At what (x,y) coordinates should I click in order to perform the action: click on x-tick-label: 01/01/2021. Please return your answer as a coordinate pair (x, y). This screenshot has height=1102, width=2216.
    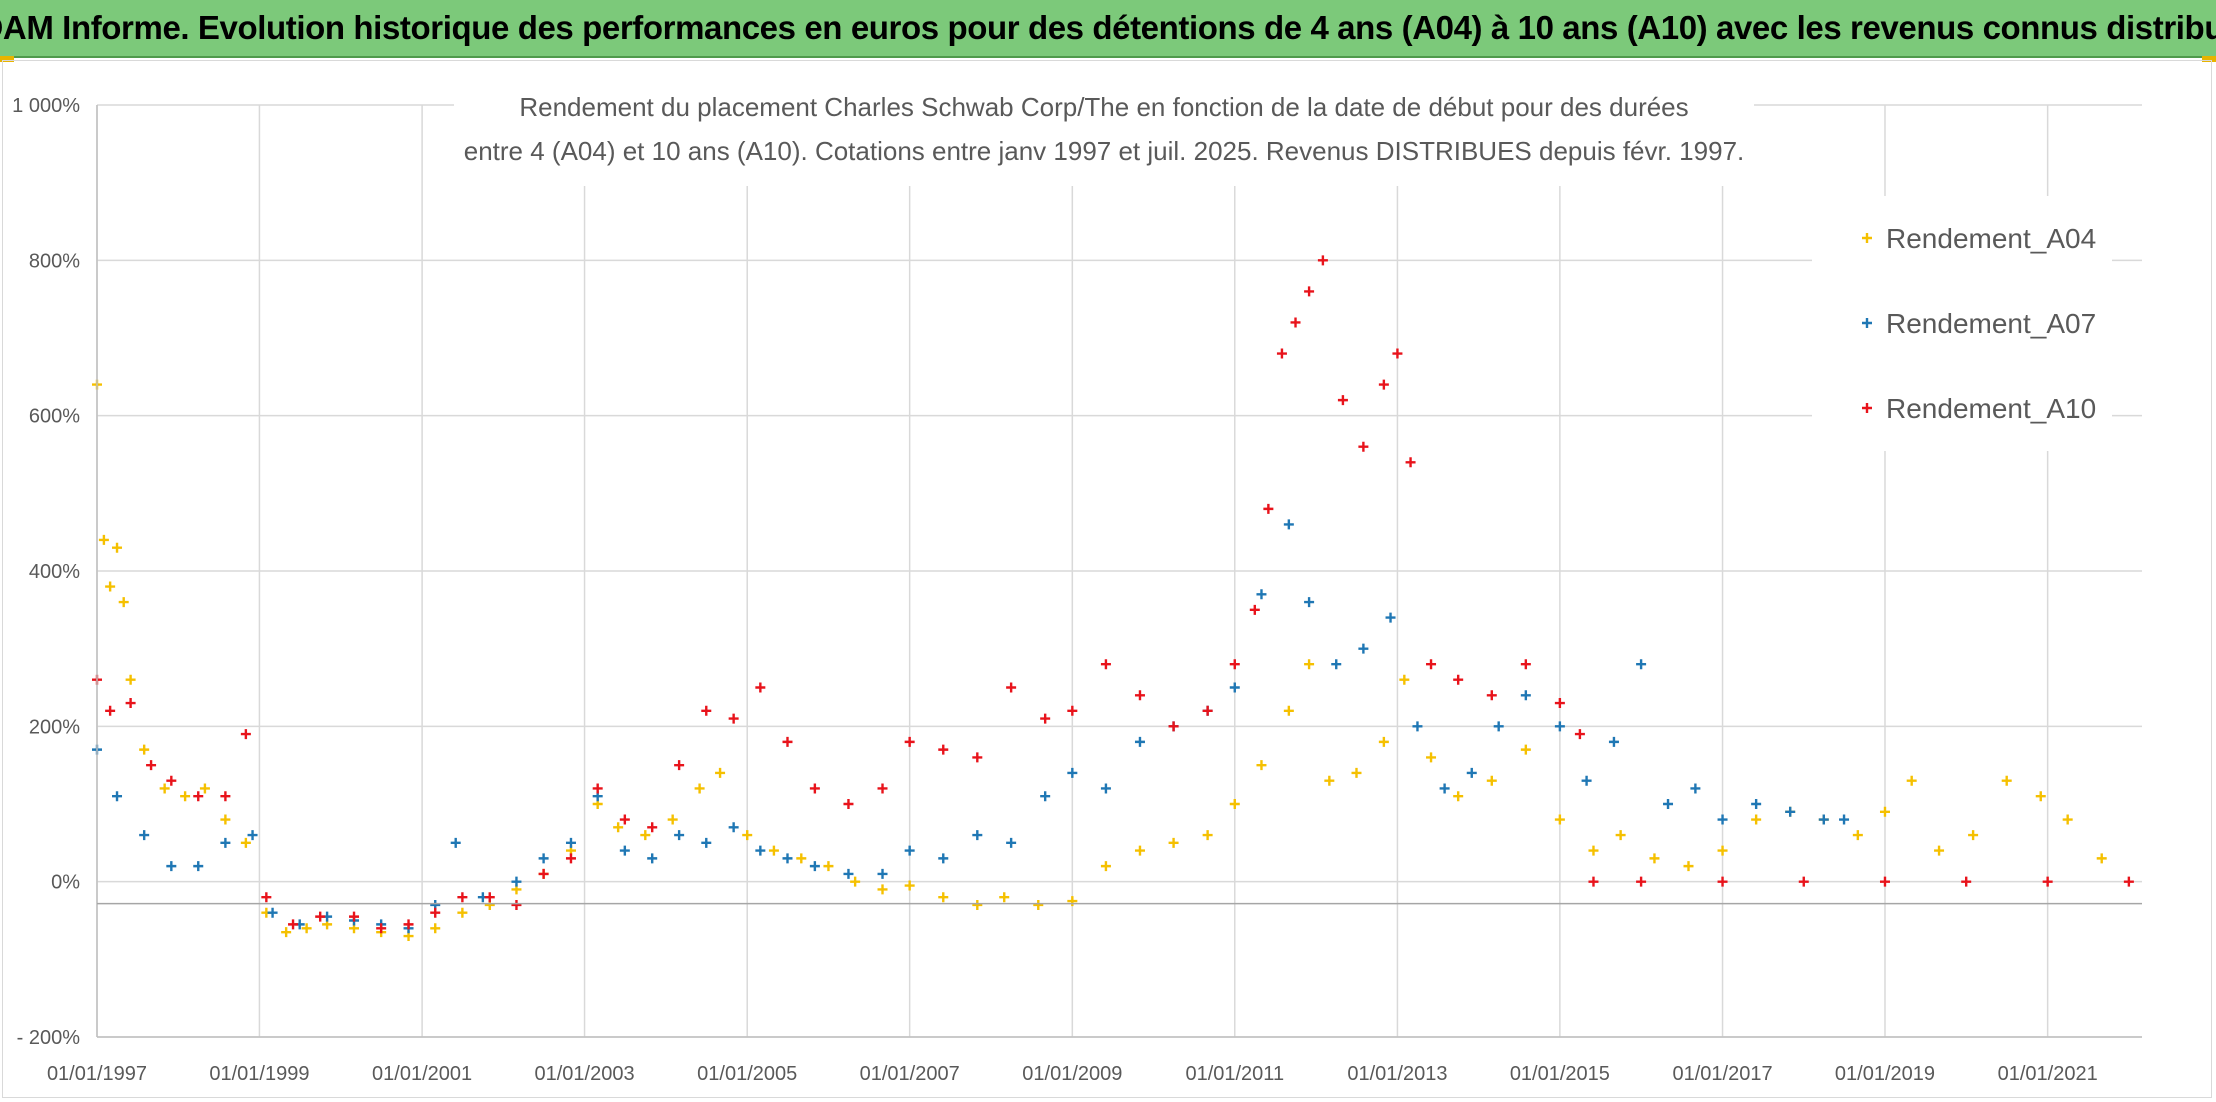
    Looking at the image, I should click on (2048, 1074).